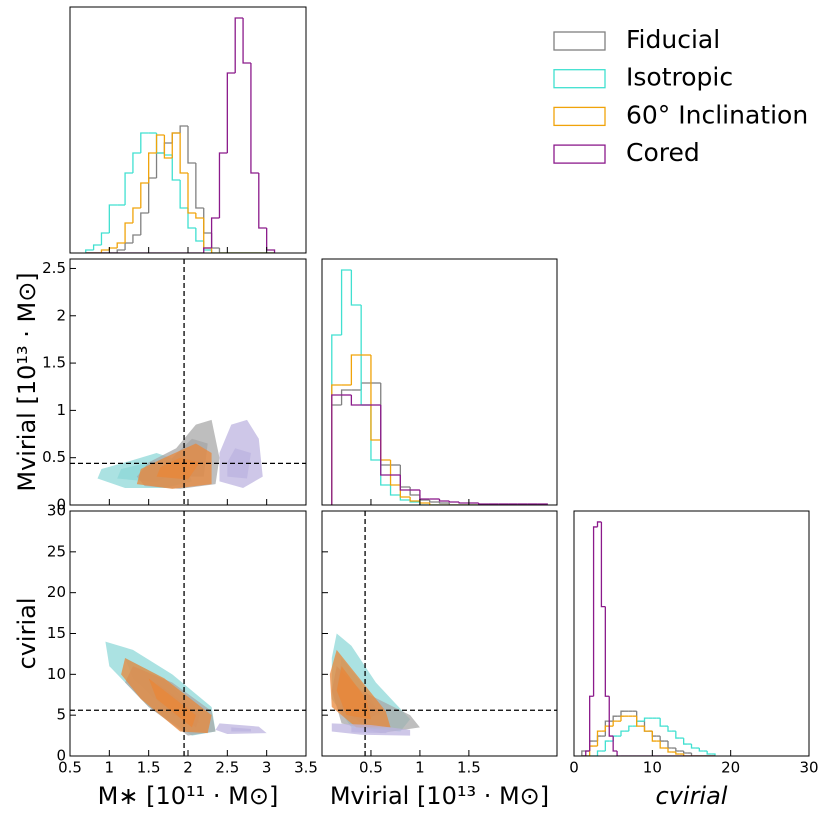 Image resolution: width=831 pixels, height=817 pixels. What do you see at coordinates (652, 768) in the screenshot?
I see `x-tick-label: 10` at bounding box center [652, 768].